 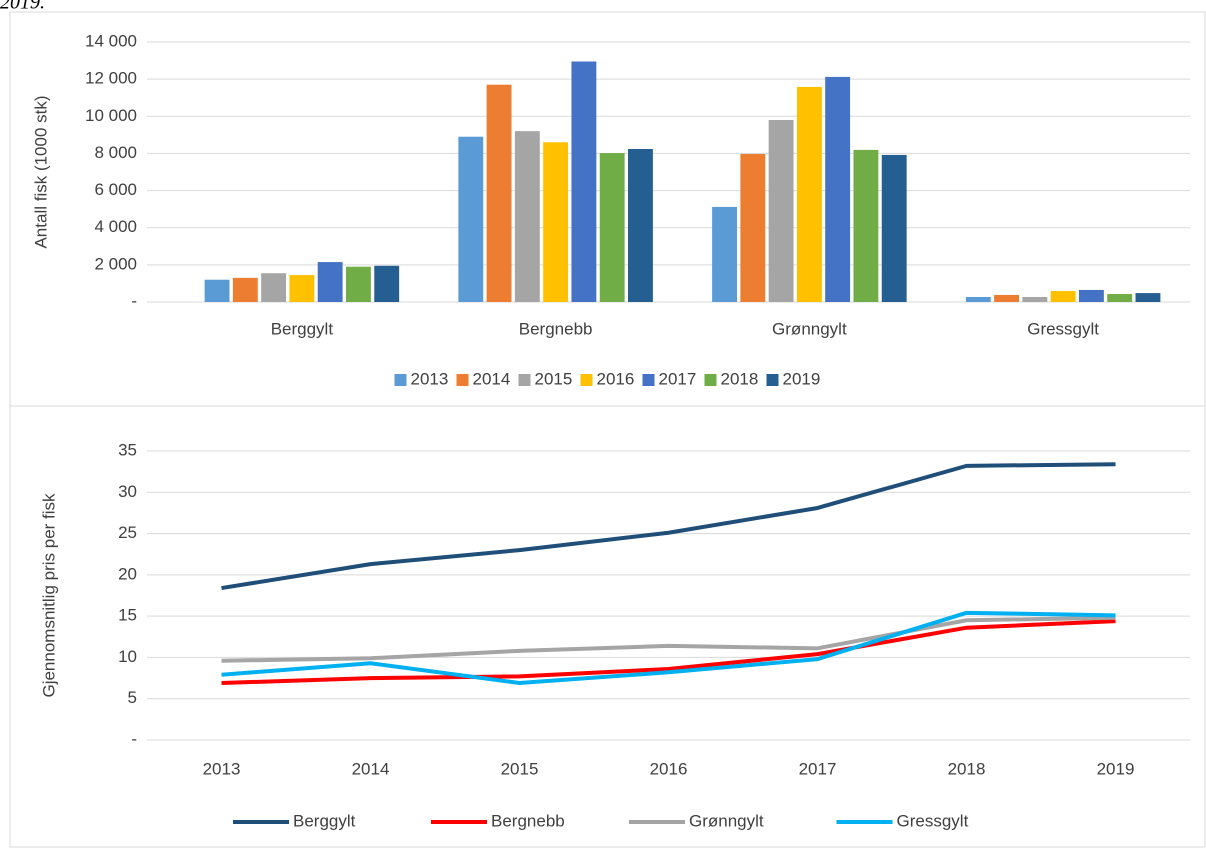 What do you see at coordinates (40, 171) in the screenshot?
I see `y-axis-label: Antall fisk (1000 stk)` at bounding box center [40, 171].